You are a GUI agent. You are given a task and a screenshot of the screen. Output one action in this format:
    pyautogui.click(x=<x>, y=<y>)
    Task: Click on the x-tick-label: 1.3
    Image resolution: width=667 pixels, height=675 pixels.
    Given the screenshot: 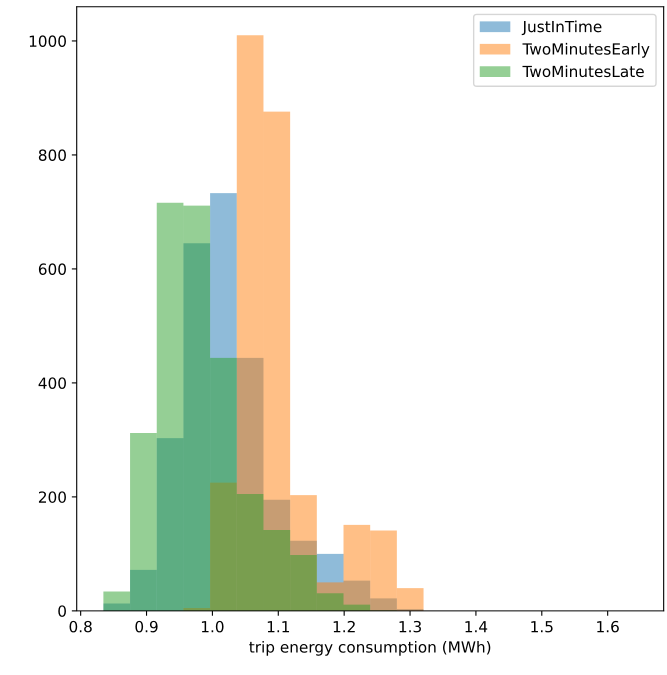 What is the action you would take?
    pyautogui.click(x=410, y=626)
    